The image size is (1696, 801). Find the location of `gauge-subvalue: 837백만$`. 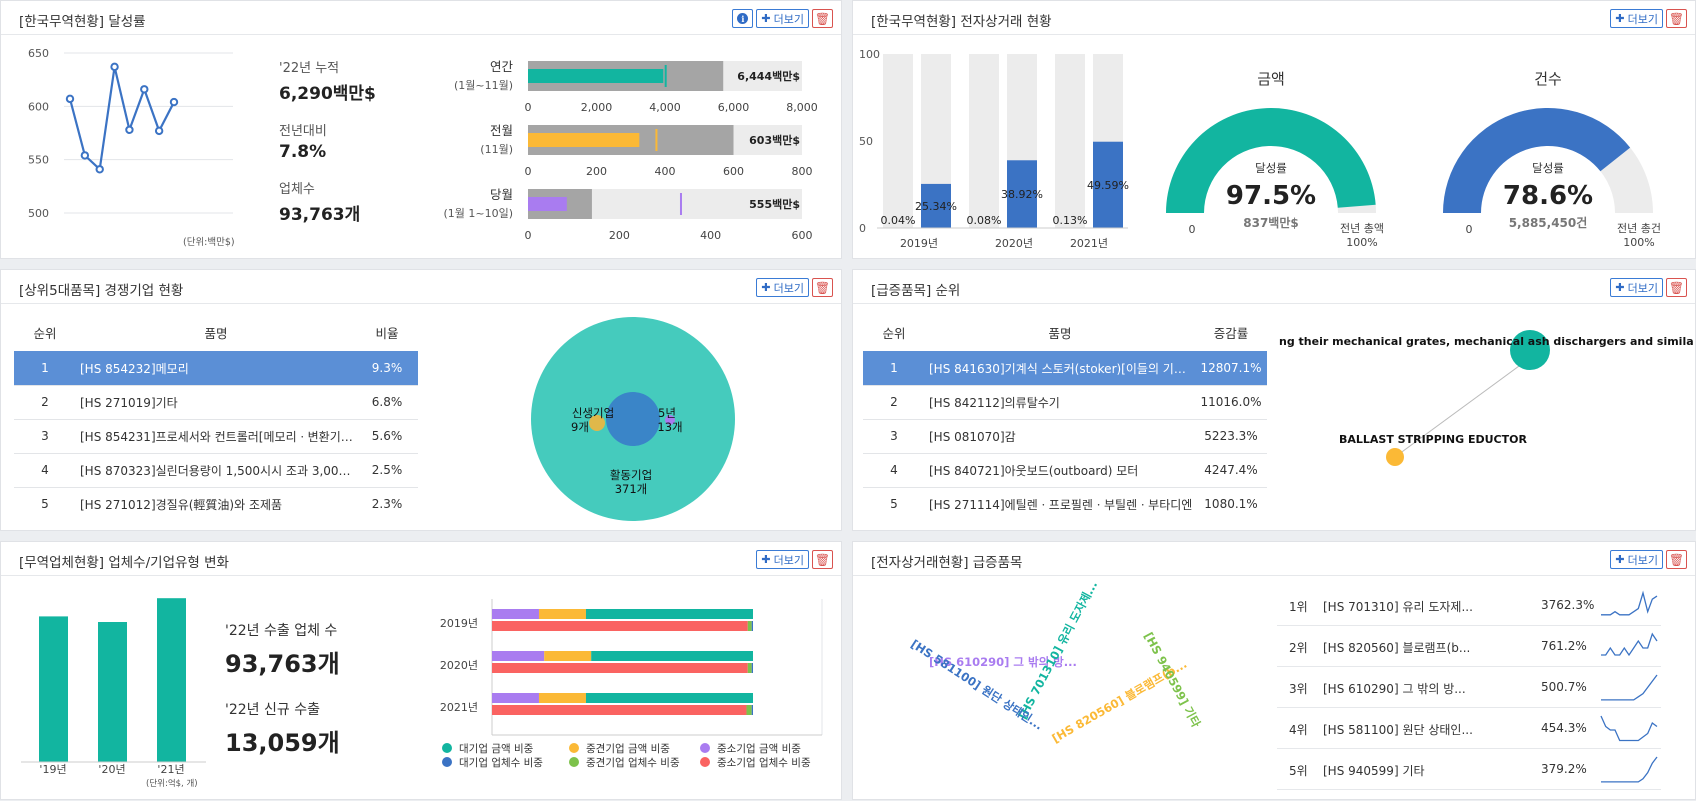

gauge-subvalue: 837백만$ is located at coordinates (1270, 222).